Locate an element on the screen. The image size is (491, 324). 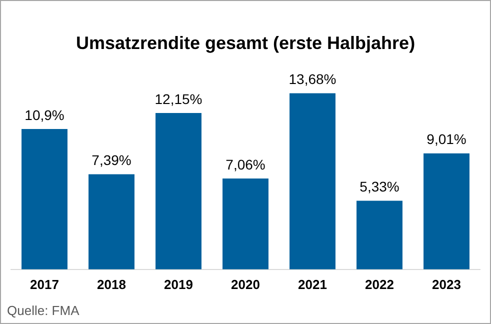
x-tick-label: 2021 is located at coordinates (312, 284).